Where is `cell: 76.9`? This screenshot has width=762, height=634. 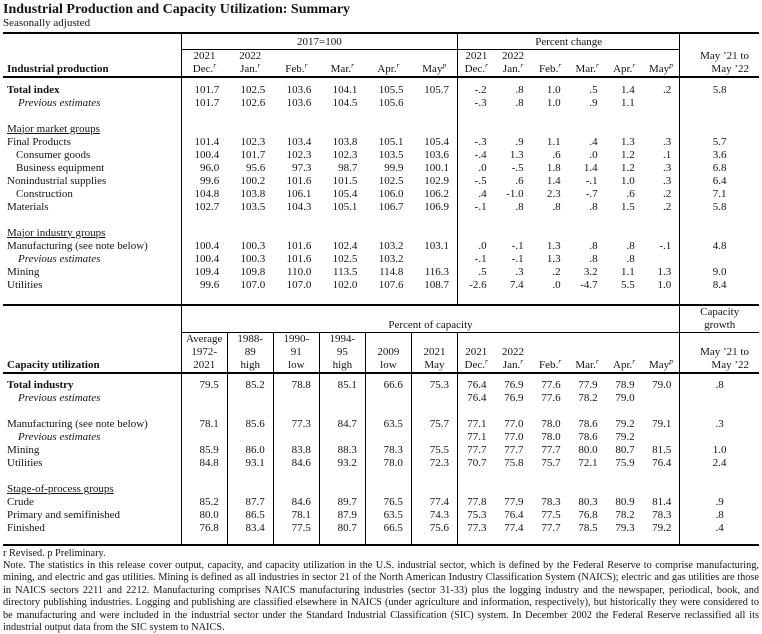
cell: 76.9 is located at coordinates (514, 398).